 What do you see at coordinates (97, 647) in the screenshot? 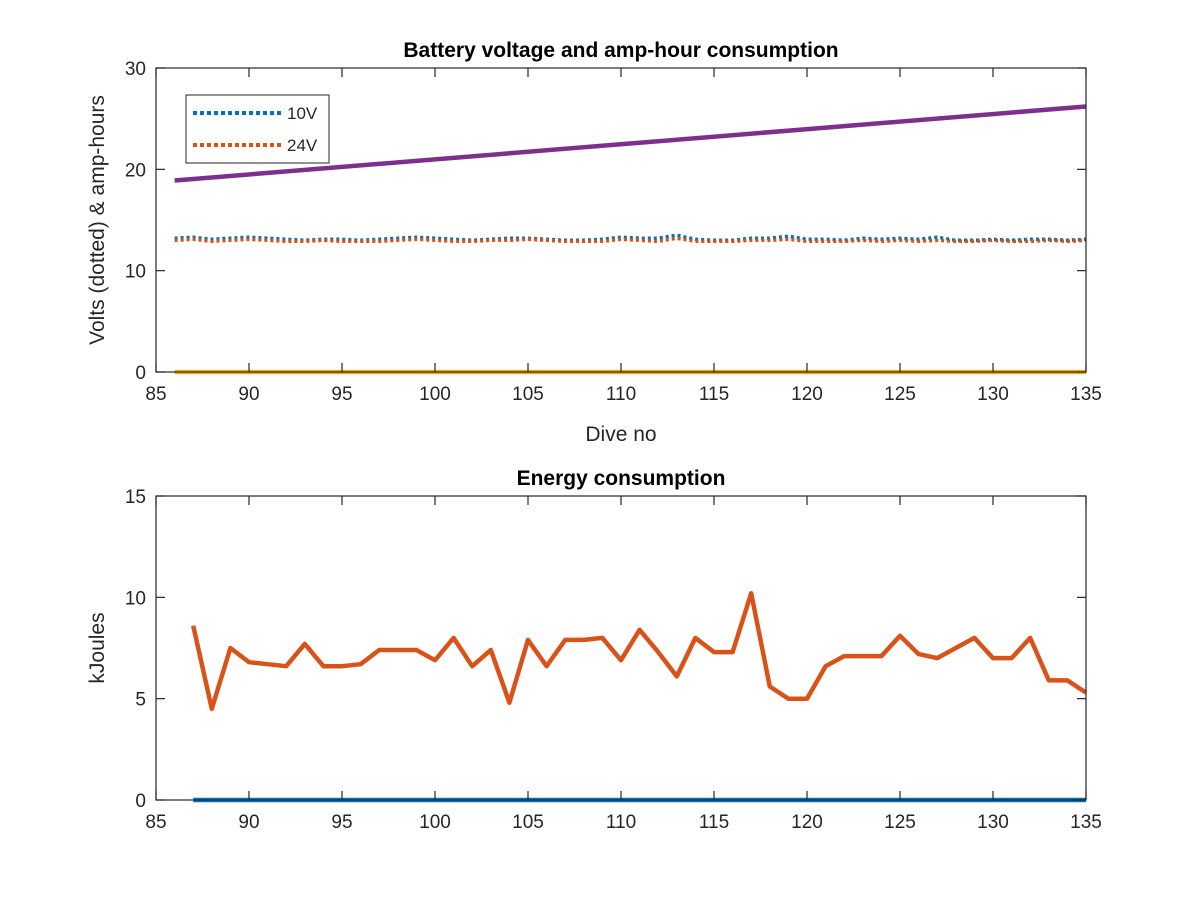
I see `energy-chart-y-axis-label: kJoules` at bounding box center [97, 647].